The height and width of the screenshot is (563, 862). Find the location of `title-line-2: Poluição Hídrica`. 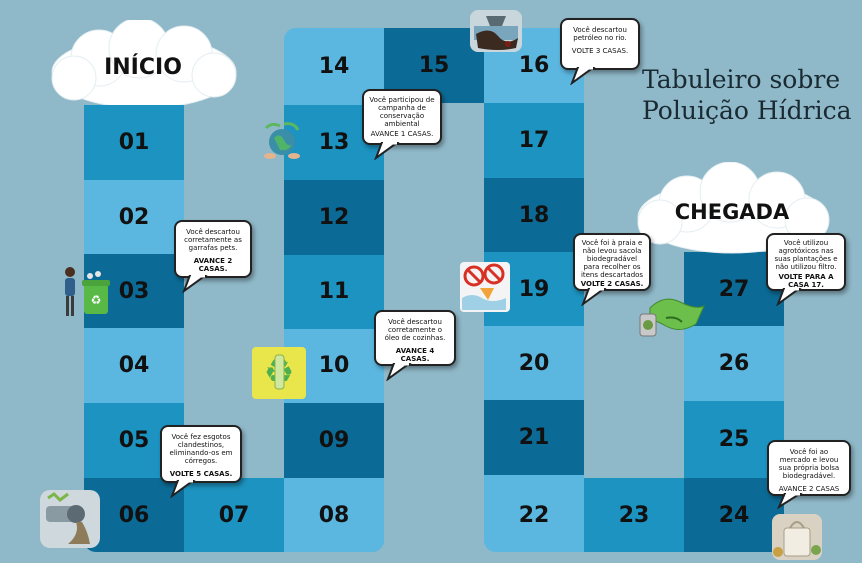

title-line-2: Poluição Hídrica is located at coordinates (747, 110).